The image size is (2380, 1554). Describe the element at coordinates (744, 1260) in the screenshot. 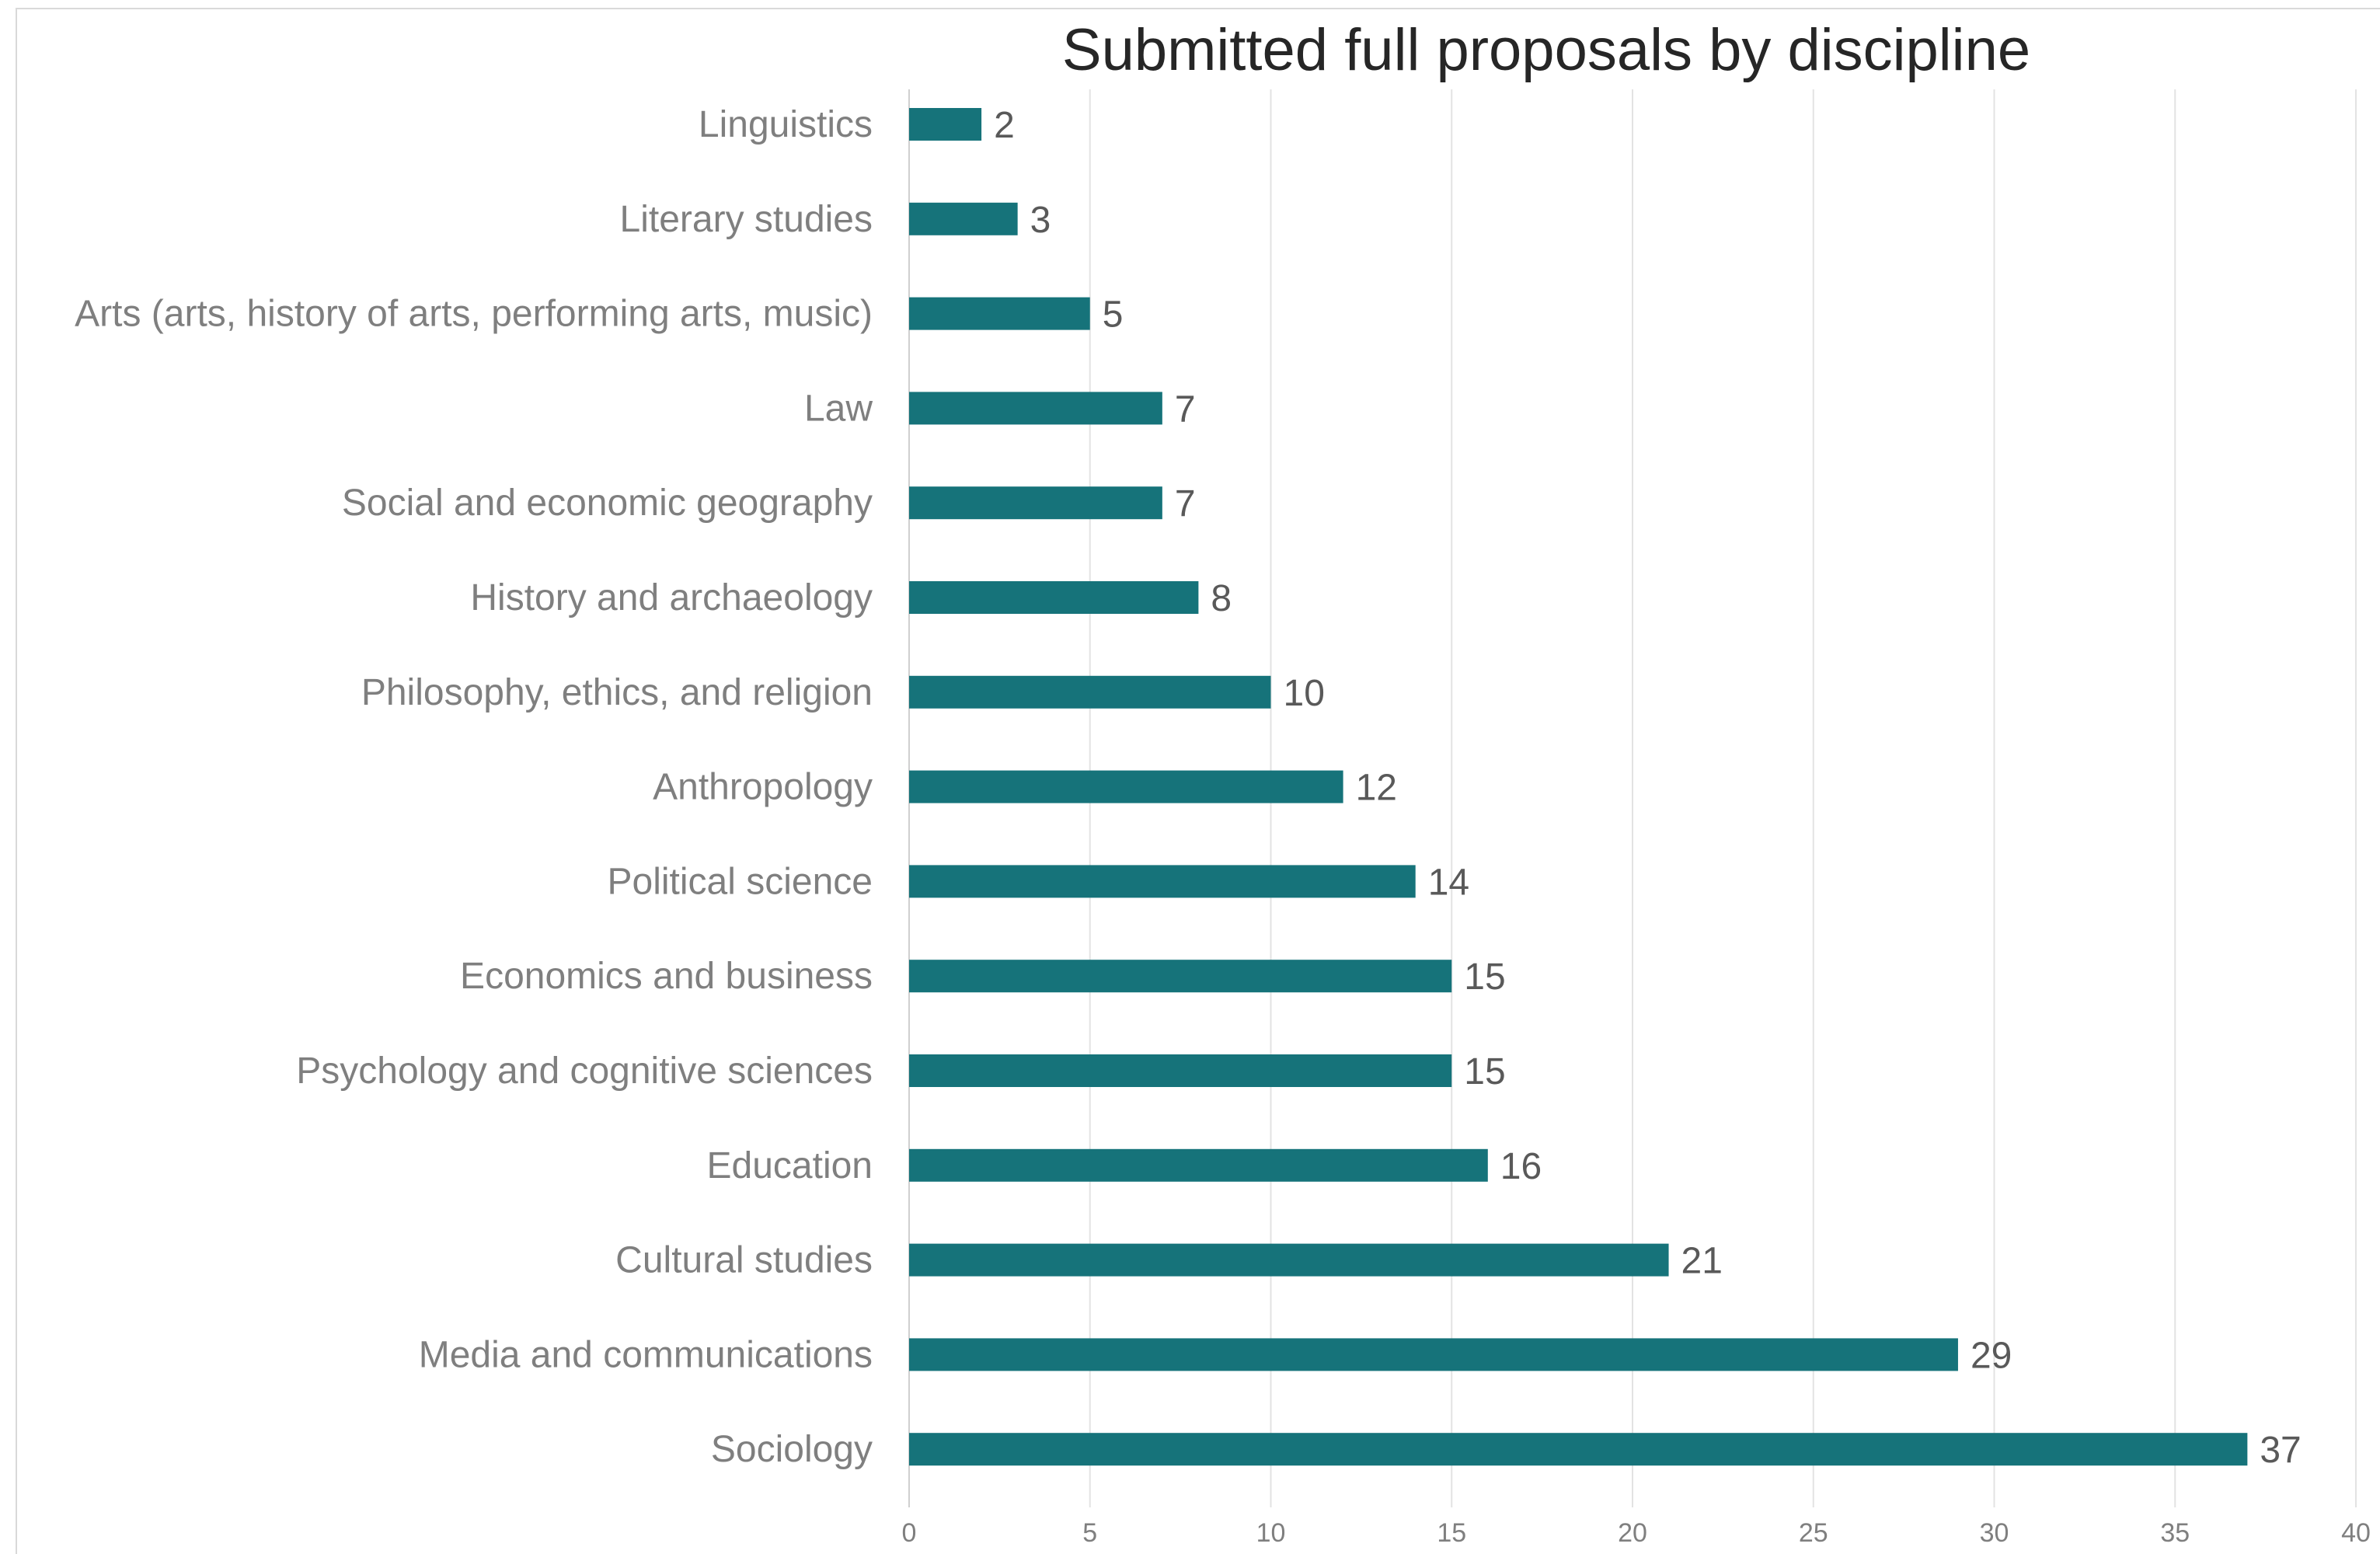

I see `category-label: Cultural studies` at that location.